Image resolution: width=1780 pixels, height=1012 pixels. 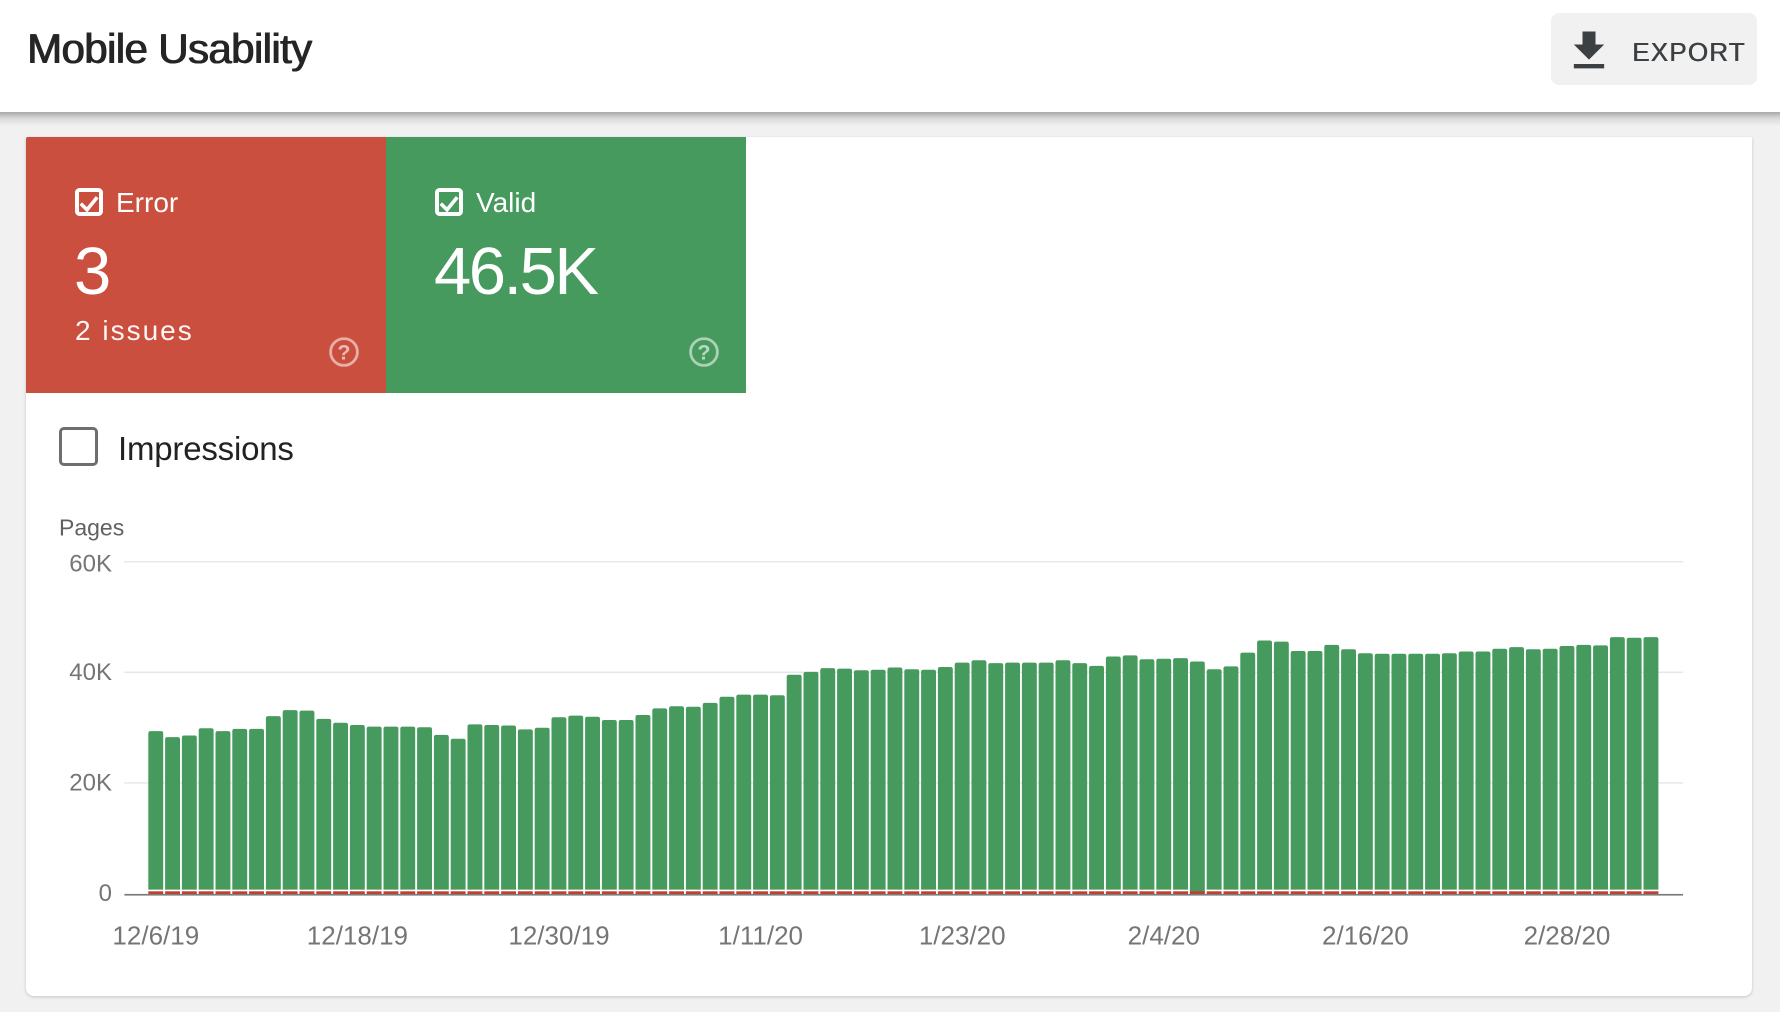 What do you see at coordinates (91, 527) in the screenshot?
I see `svg-text: Pages` at bounding box center [91, 527].